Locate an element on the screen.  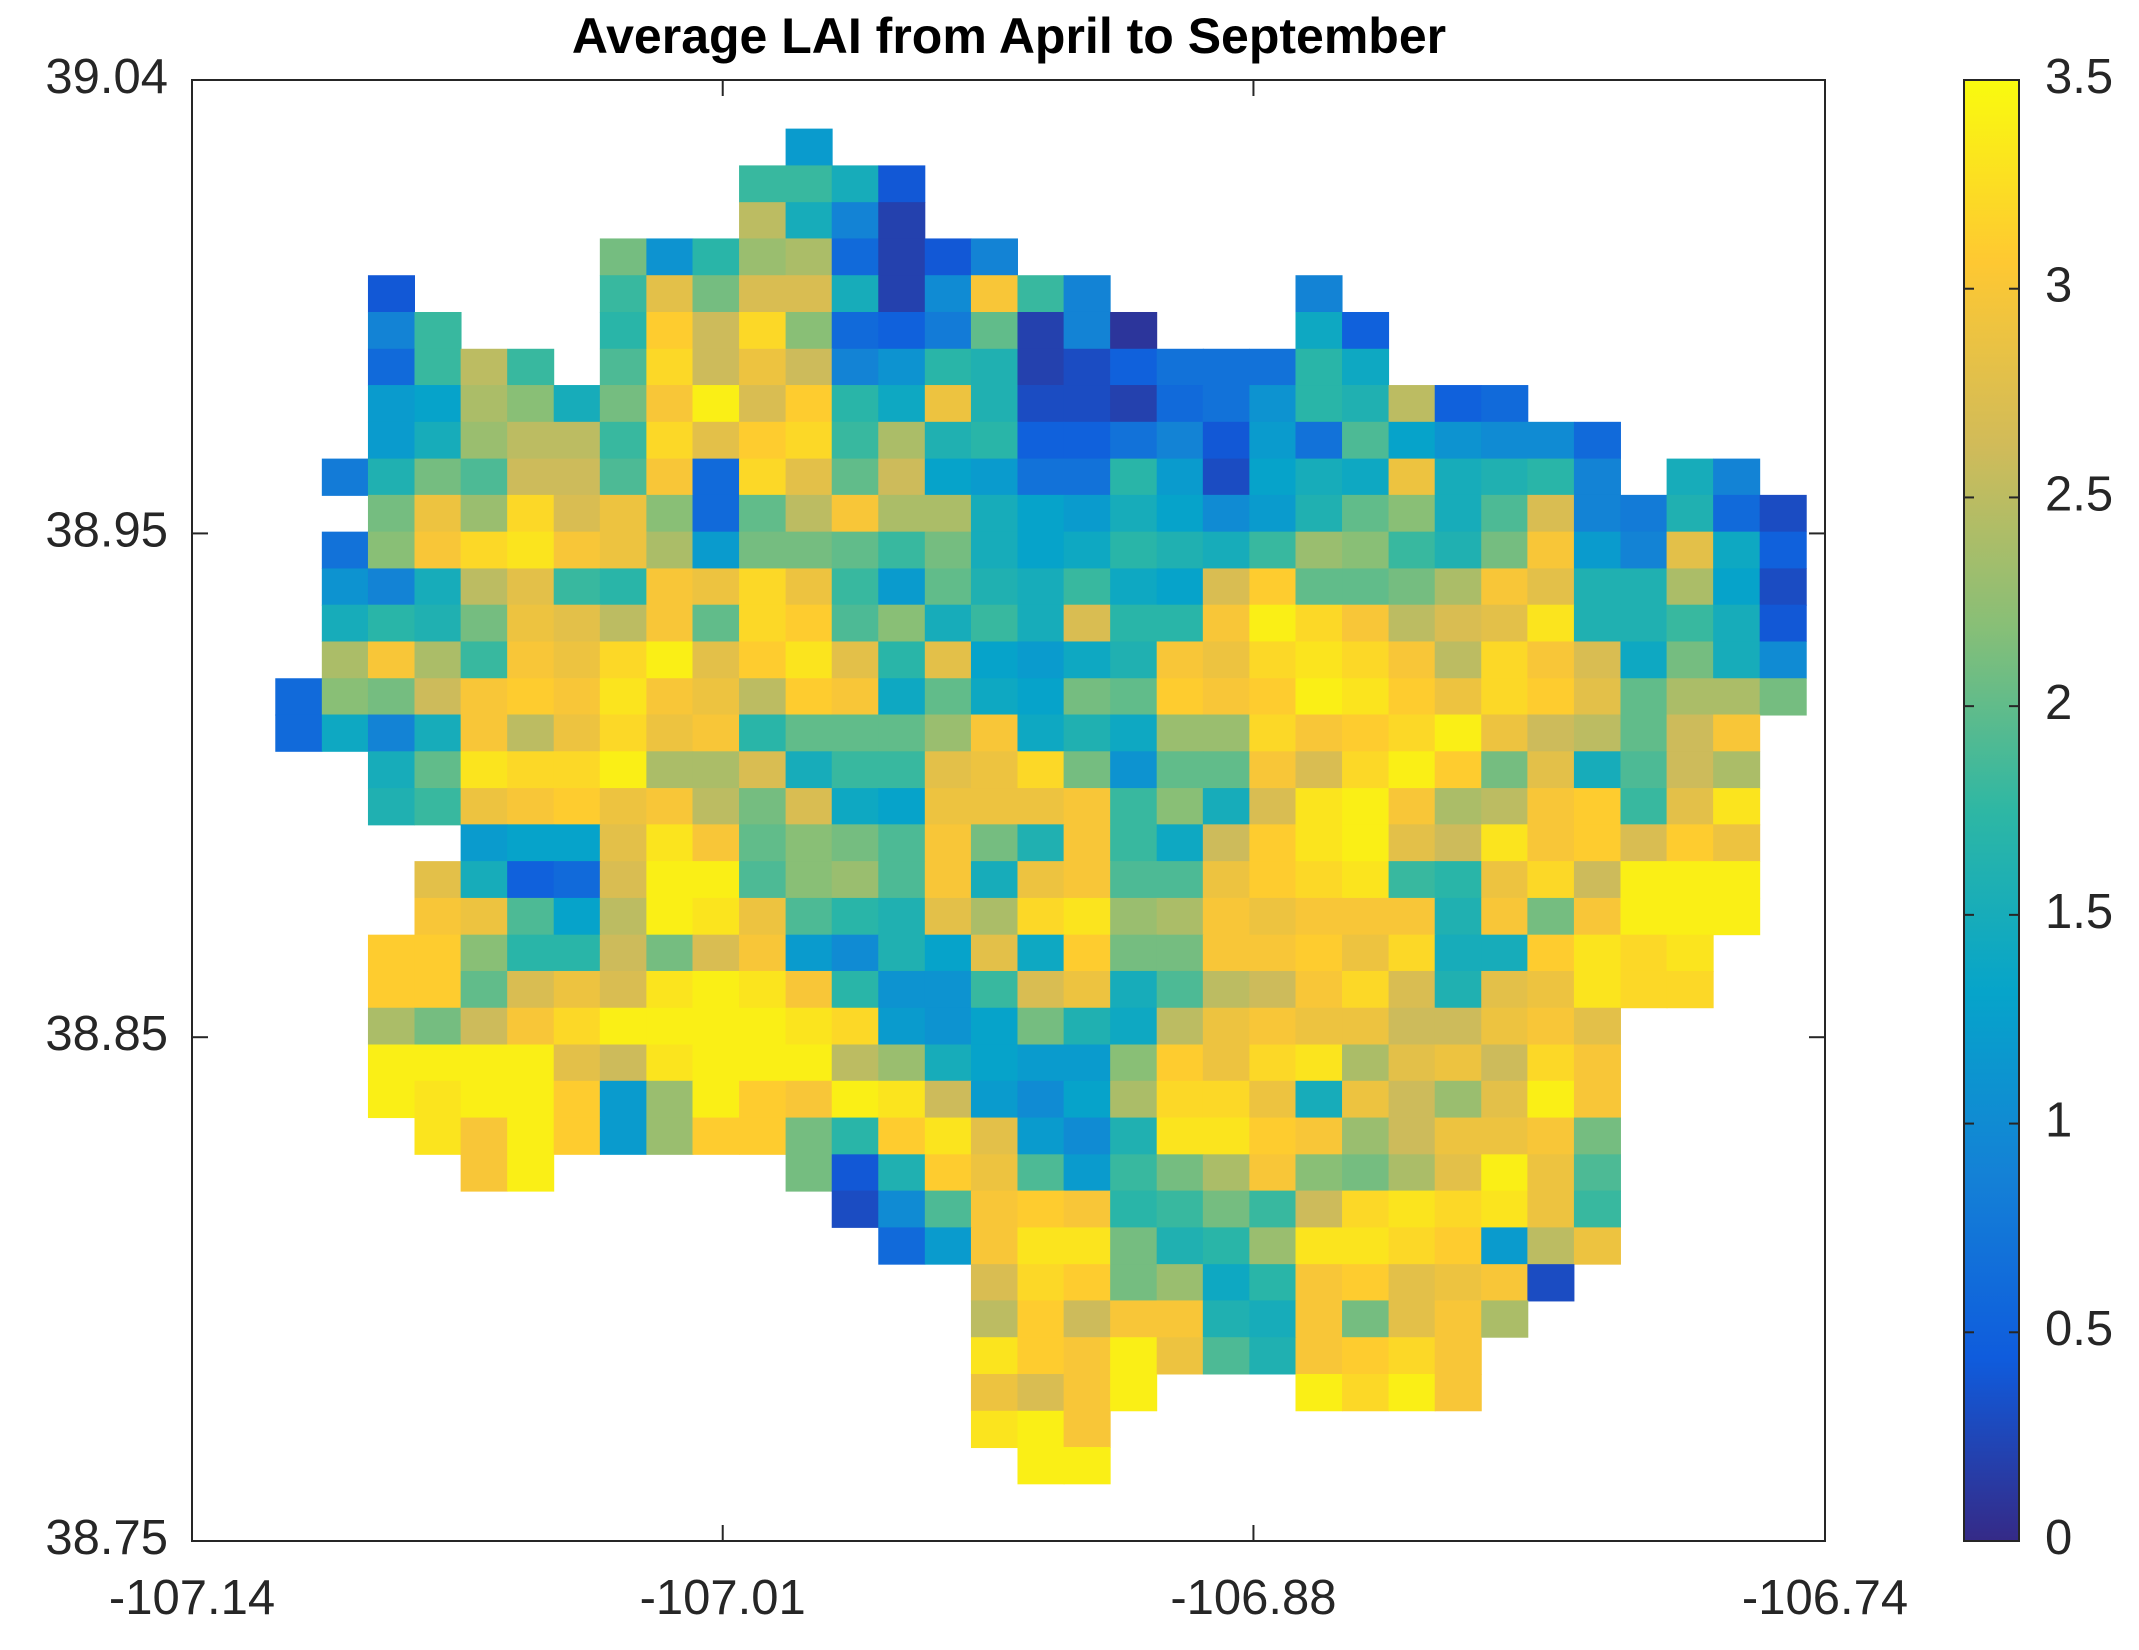
x-tick-label: -107.01 is located at coordinates (723, 1598).